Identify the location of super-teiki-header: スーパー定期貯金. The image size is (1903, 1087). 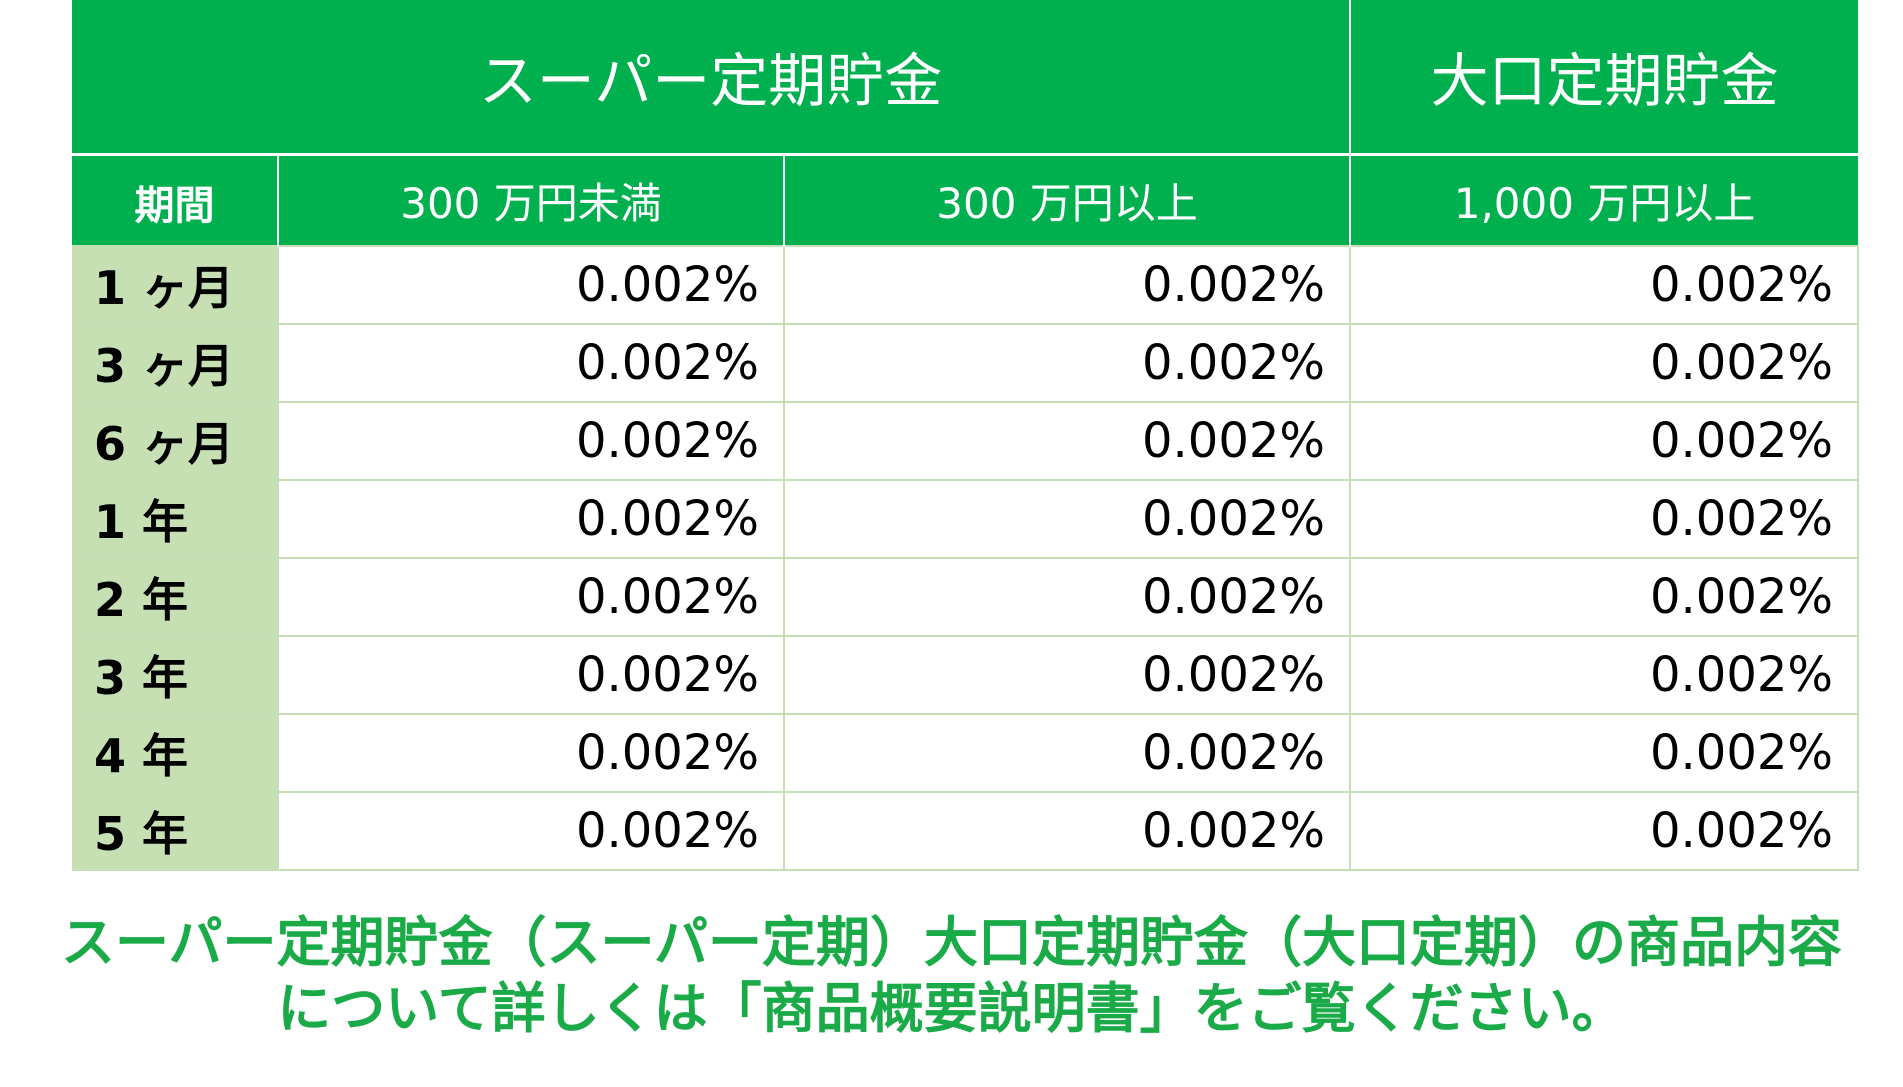
(711, 78).